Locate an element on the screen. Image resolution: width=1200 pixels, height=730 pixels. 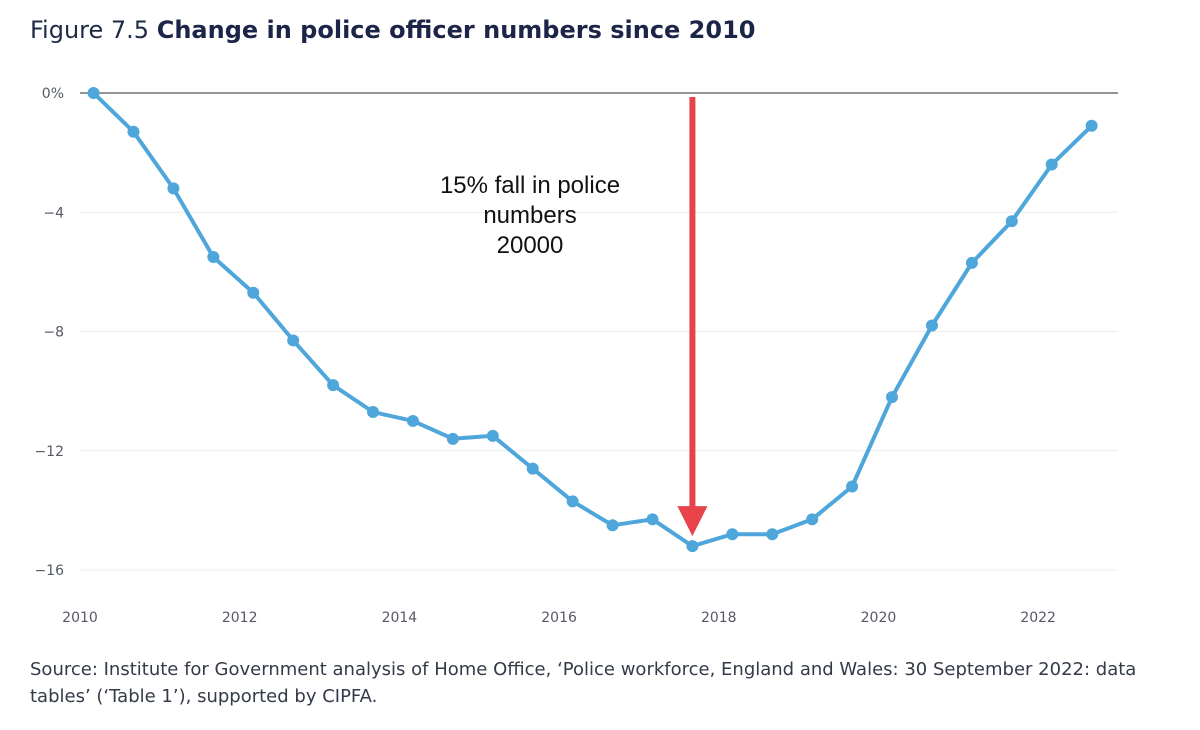
annotation-text-line: 15% fall in police is located at coordinates (530, 185).